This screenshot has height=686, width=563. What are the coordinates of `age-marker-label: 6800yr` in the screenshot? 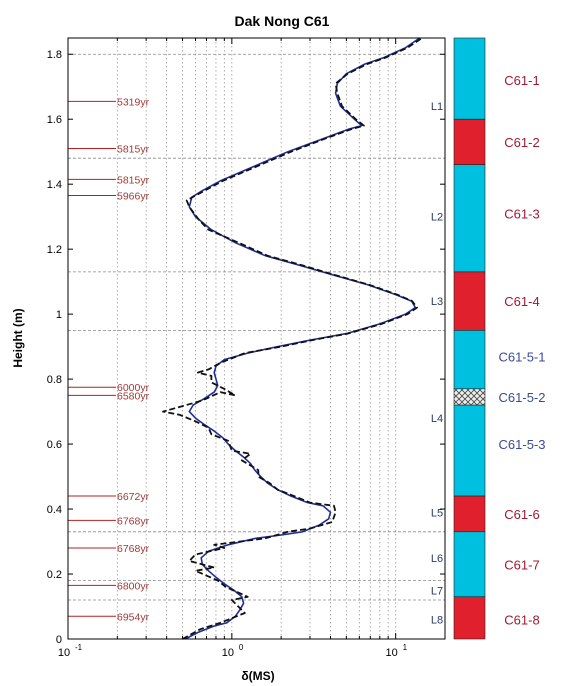 It's located at (133, 586).